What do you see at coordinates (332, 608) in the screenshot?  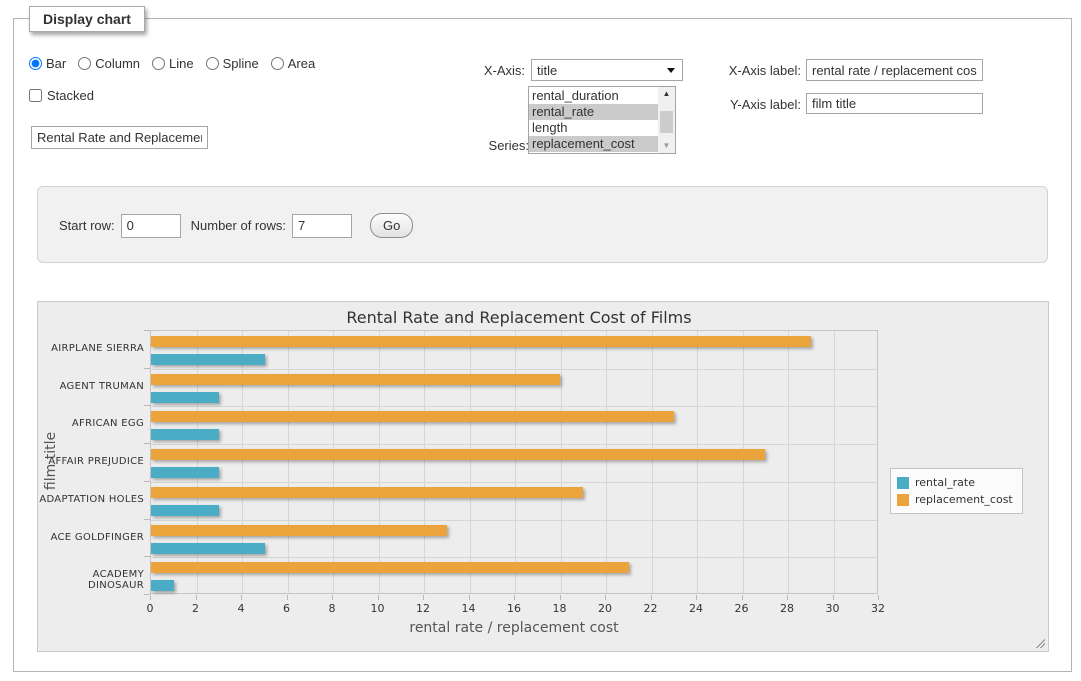 I see `x-tick-label: 8` at bounding box center [332, 608].